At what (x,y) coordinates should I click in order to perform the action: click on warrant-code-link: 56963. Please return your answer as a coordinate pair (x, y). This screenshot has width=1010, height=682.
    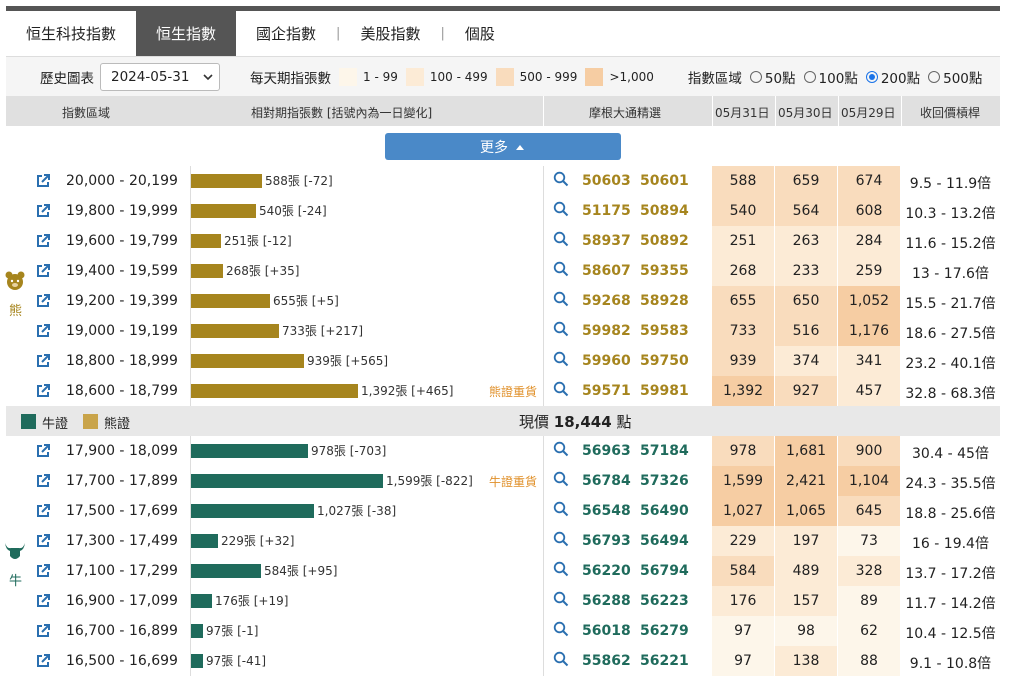
    Looking at the image, I should click on (606, 451).